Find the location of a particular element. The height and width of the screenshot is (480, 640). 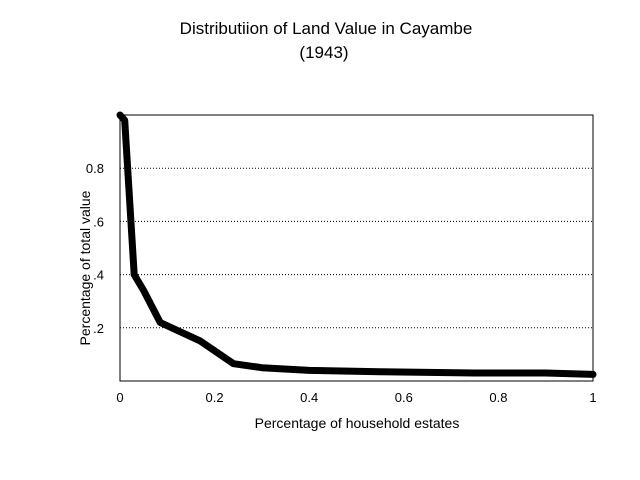

x-axis-ticks: 0 0.2 0.4 0.6 0.8 1 is located at coordinates (356, 397).